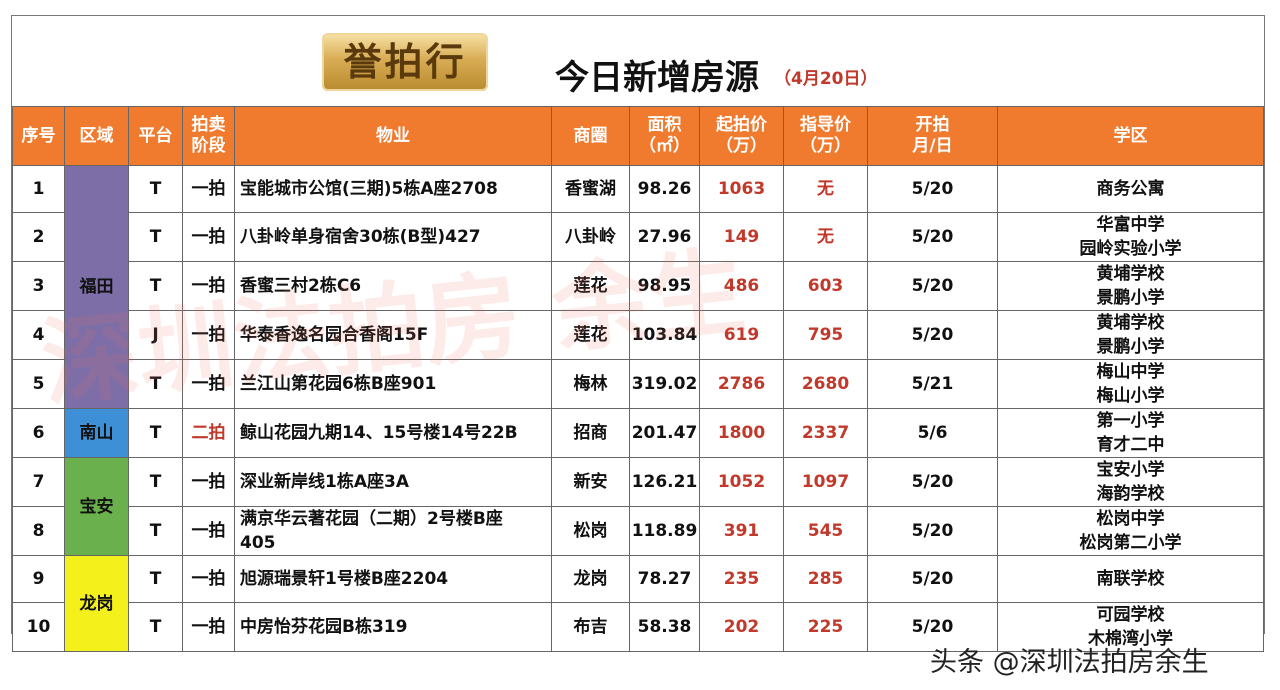 This screenshot has height=690, width=1280. Describe the element at coordinates (1069, 662) in the screenshot. I see `footer-attribution: 头条 @深圳法拍房余生` at that location.